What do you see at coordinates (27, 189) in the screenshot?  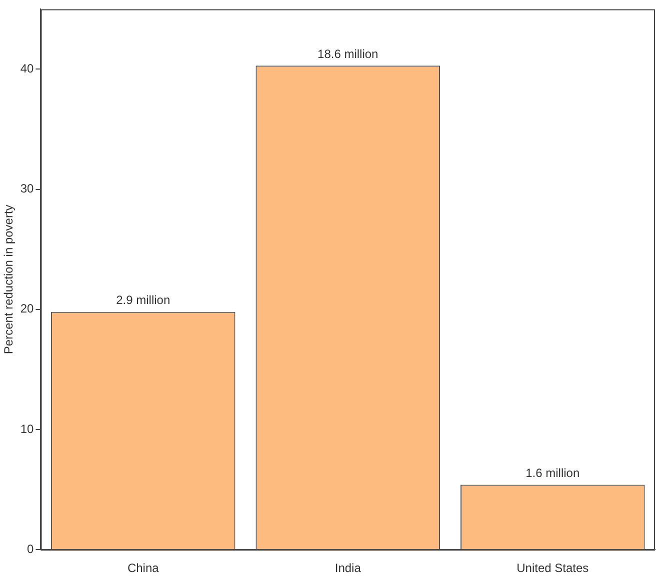 I see `y-tick-label: 30` at bounding box center [27, 189].